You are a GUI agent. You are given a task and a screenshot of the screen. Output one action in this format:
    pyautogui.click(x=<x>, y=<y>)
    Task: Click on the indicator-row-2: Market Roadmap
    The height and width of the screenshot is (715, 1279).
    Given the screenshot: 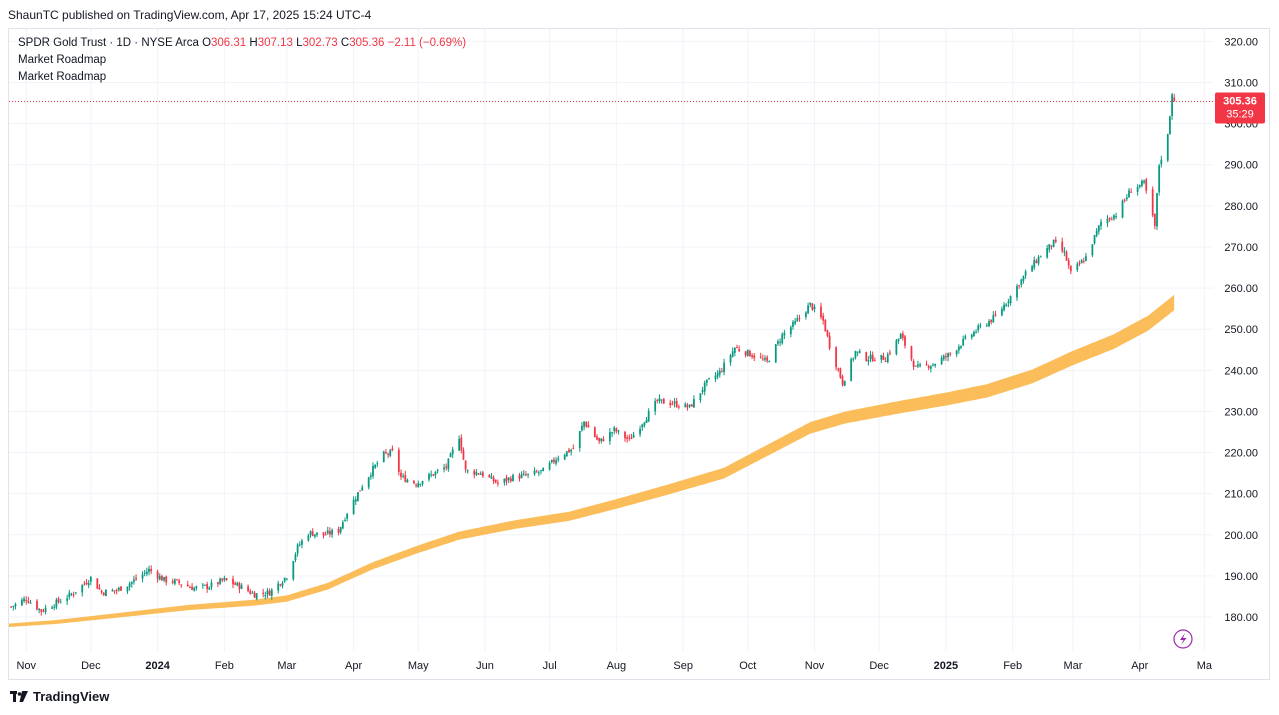 What is the action you would take?
    pyautogui.click(x=62, y=77)
    